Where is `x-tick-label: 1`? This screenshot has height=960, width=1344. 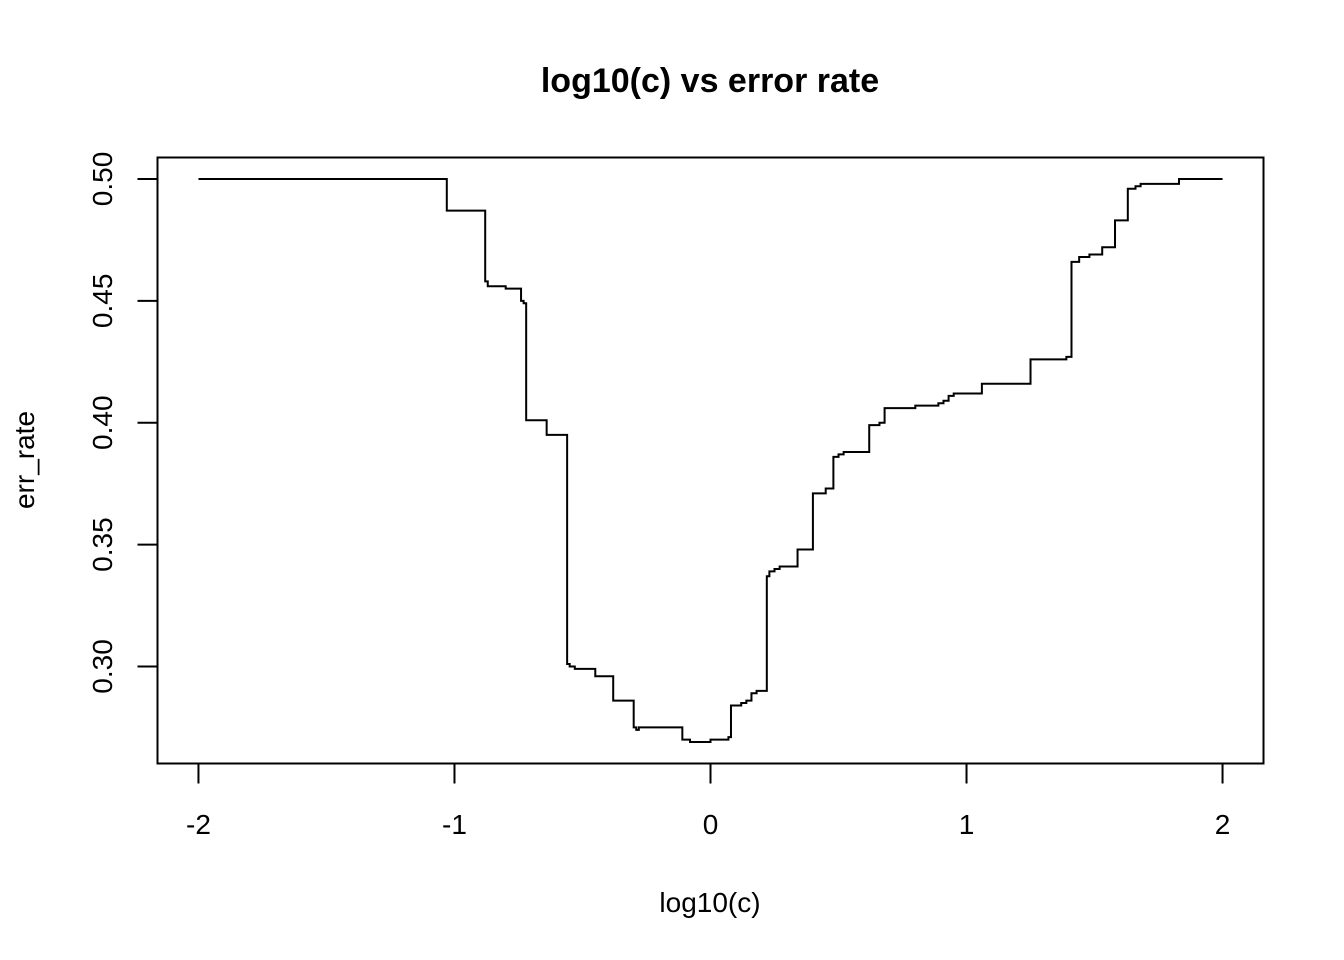
x-tick-label: 1 is located at coordinates (967, 824).